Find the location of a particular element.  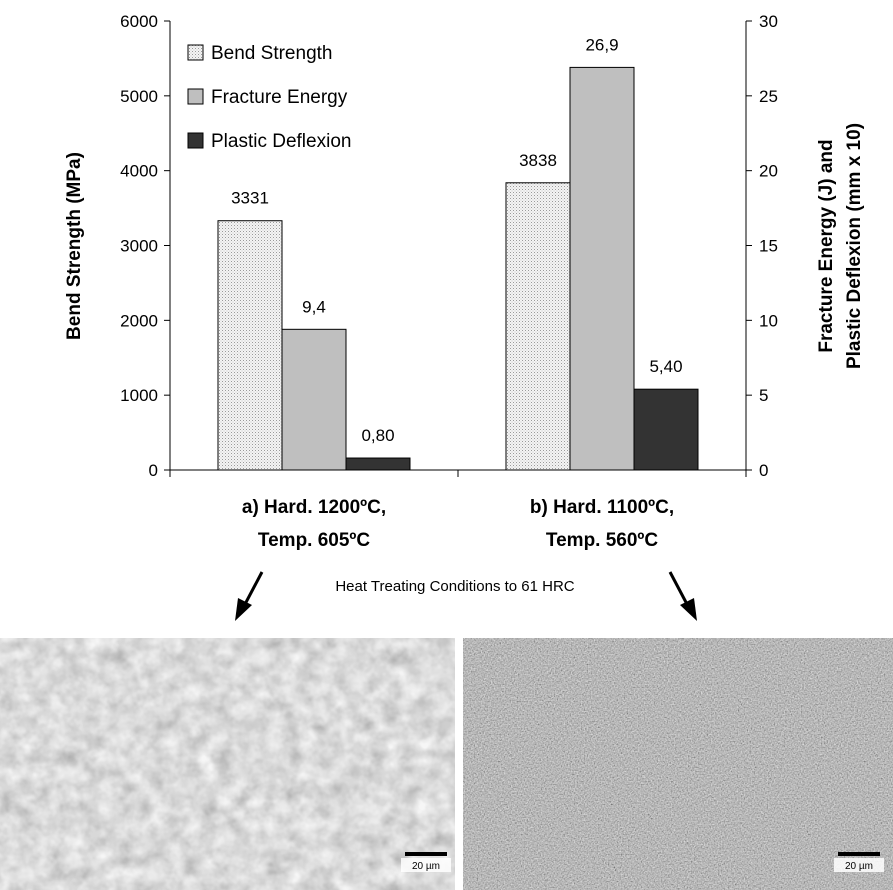

right-tick-label: 25 is located at coordinates (768, 96).